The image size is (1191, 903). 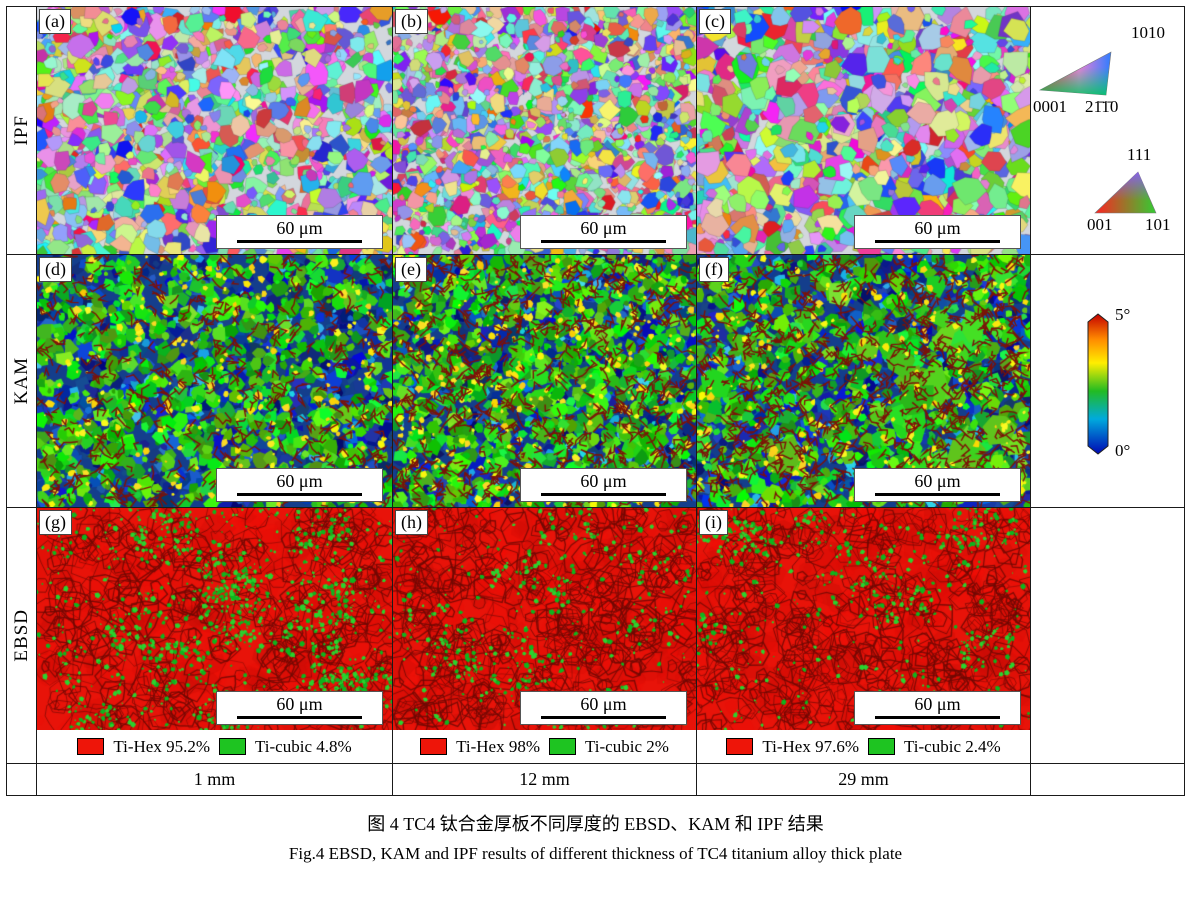 I want to click on column-label-1mm: 1 mm, so click(x=215, y=779).